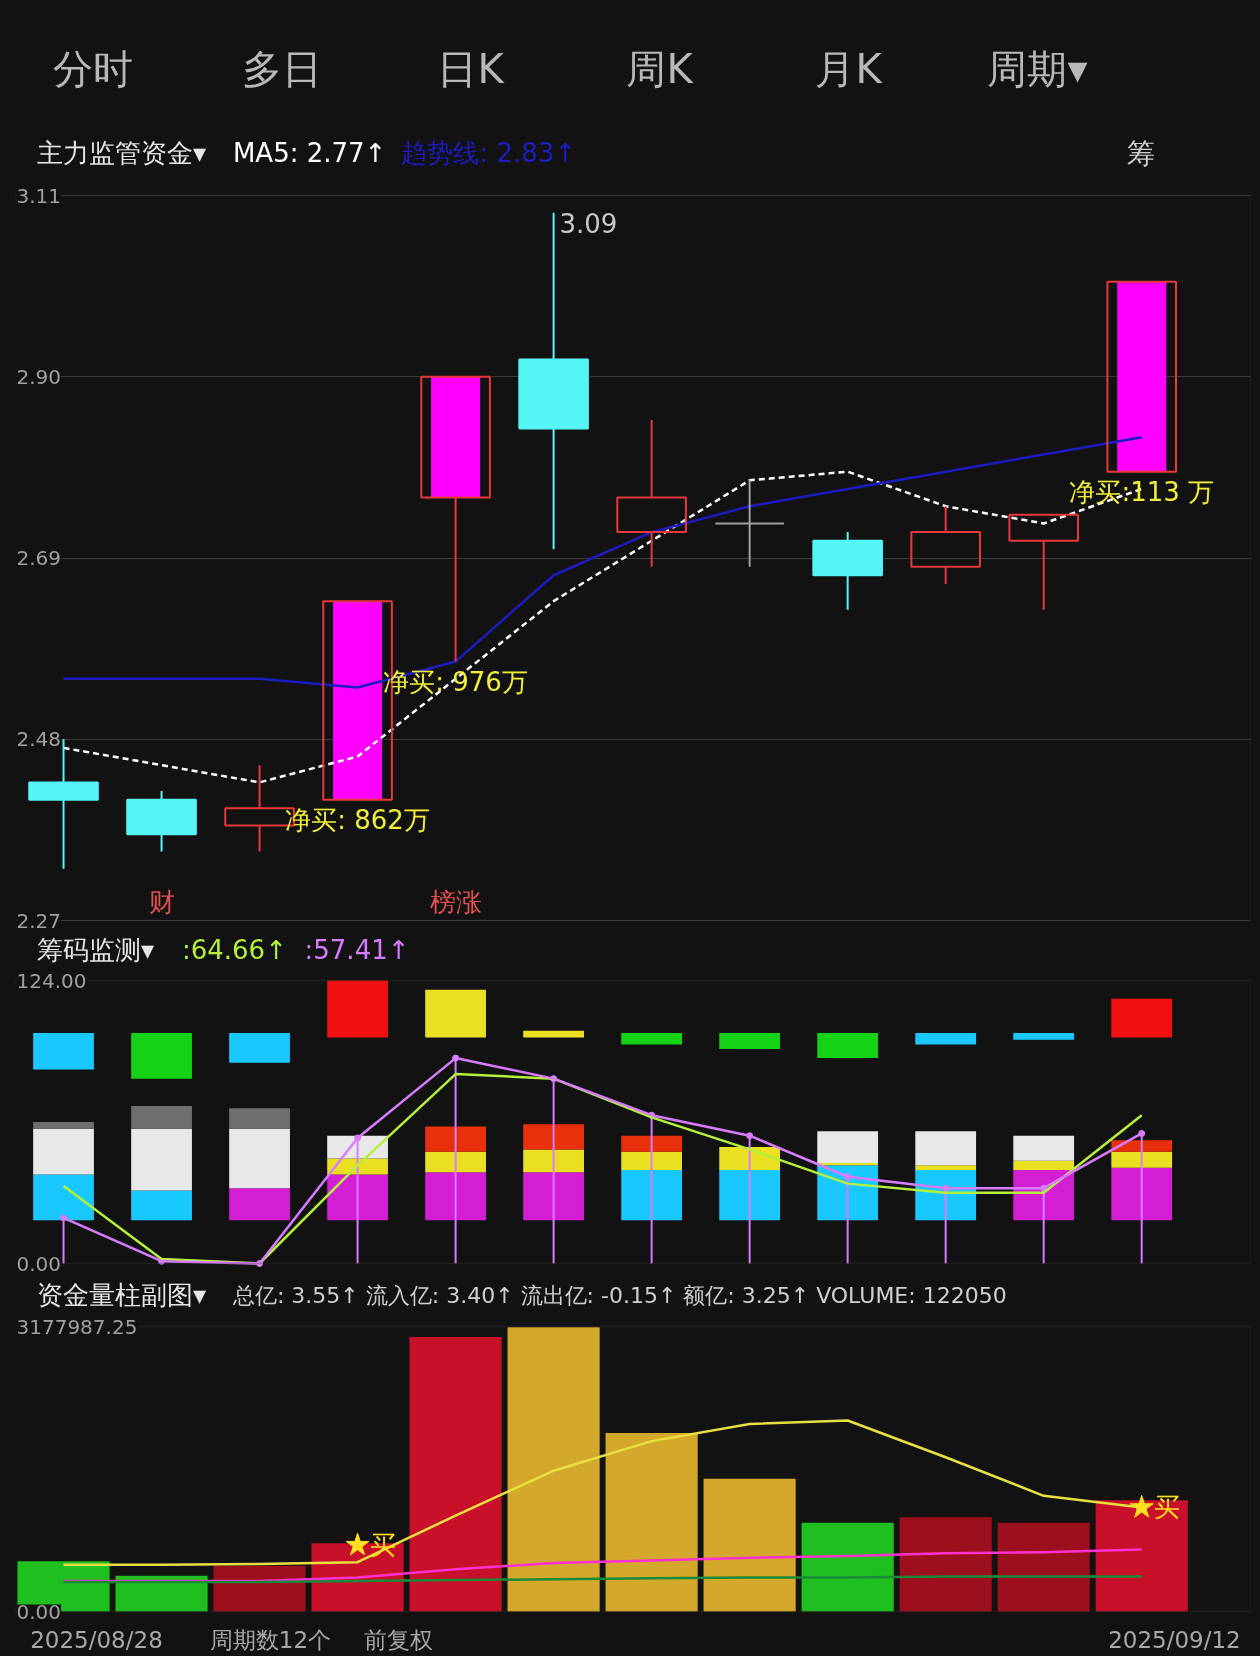 Image resolution: width=1260 pixels, height=1656 pixels. What do you see at coordinates (1167, 1507) in the screenshot?
I see `data-label: 买` at bounding box center [1167, 1507].